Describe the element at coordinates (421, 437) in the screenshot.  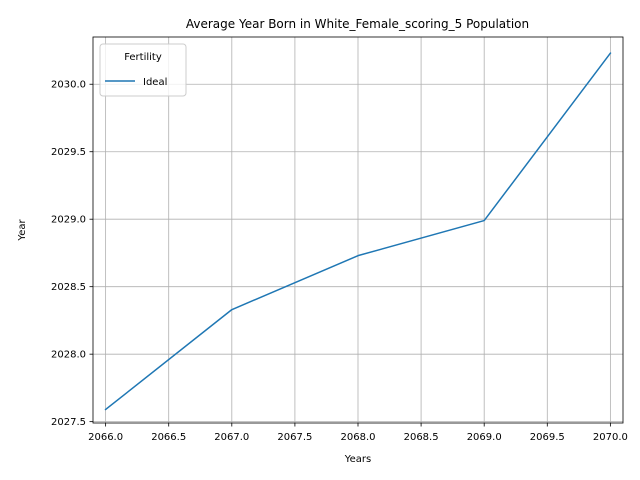
I see `x-tick-label: 2068.5` at that location.